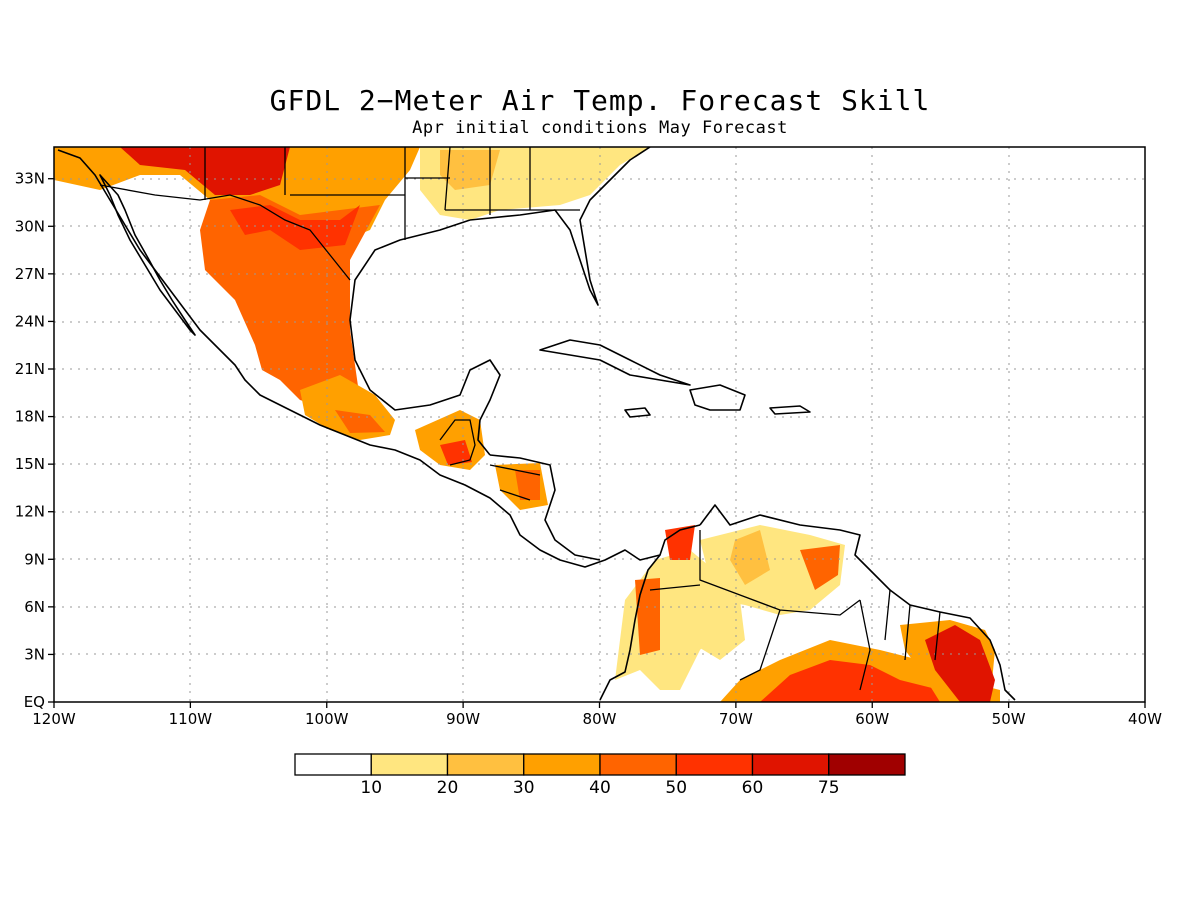  Describe the element at coordinates (30, 417) in the screenshot. I see `y-tick-label: 18N` at that location.